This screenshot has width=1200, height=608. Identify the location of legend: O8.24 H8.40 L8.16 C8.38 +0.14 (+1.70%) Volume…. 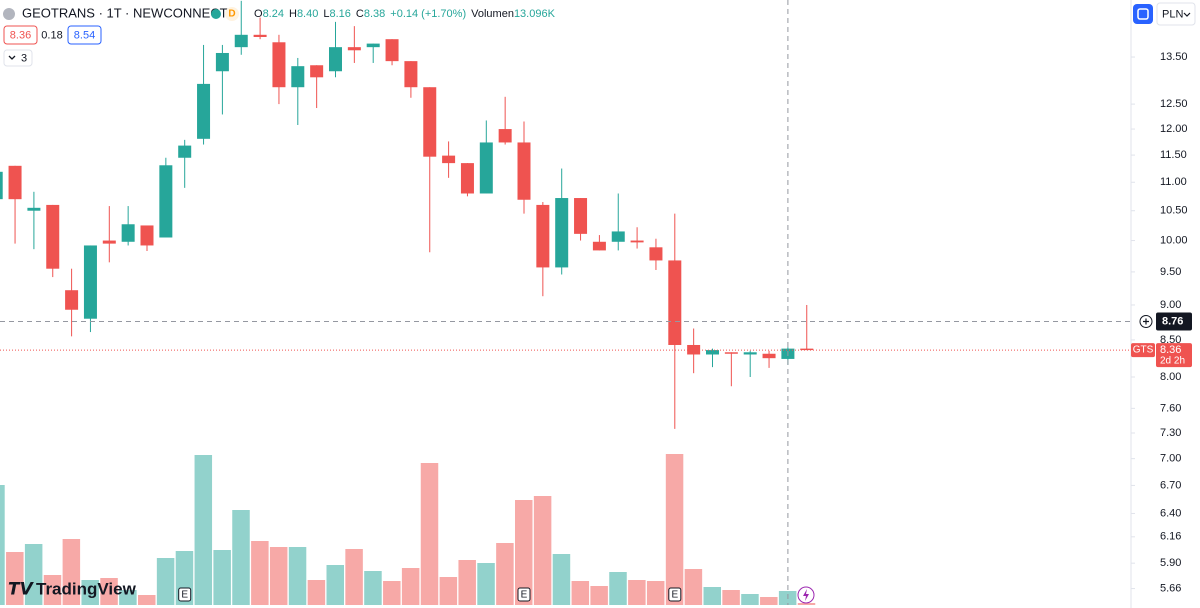
(405, 14).